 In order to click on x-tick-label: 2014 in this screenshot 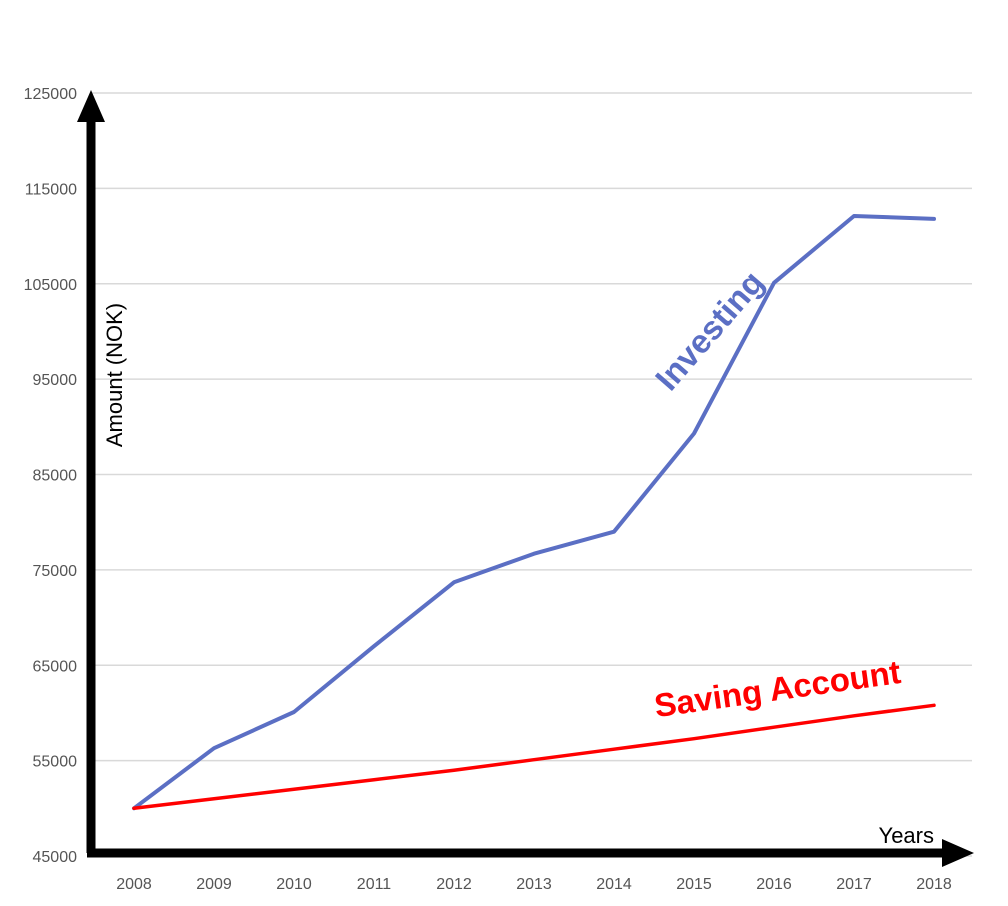, I will do `click(614, 884)`.